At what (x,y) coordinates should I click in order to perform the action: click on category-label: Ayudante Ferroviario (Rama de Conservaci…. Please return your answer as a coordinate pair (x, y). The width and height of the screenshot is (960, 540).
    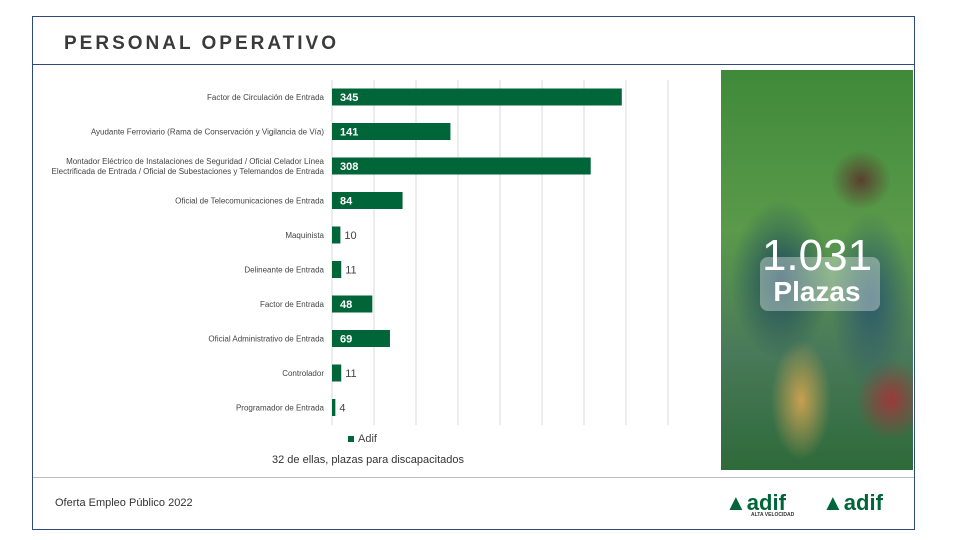
    Looking at the image, I should click on (207, 132).